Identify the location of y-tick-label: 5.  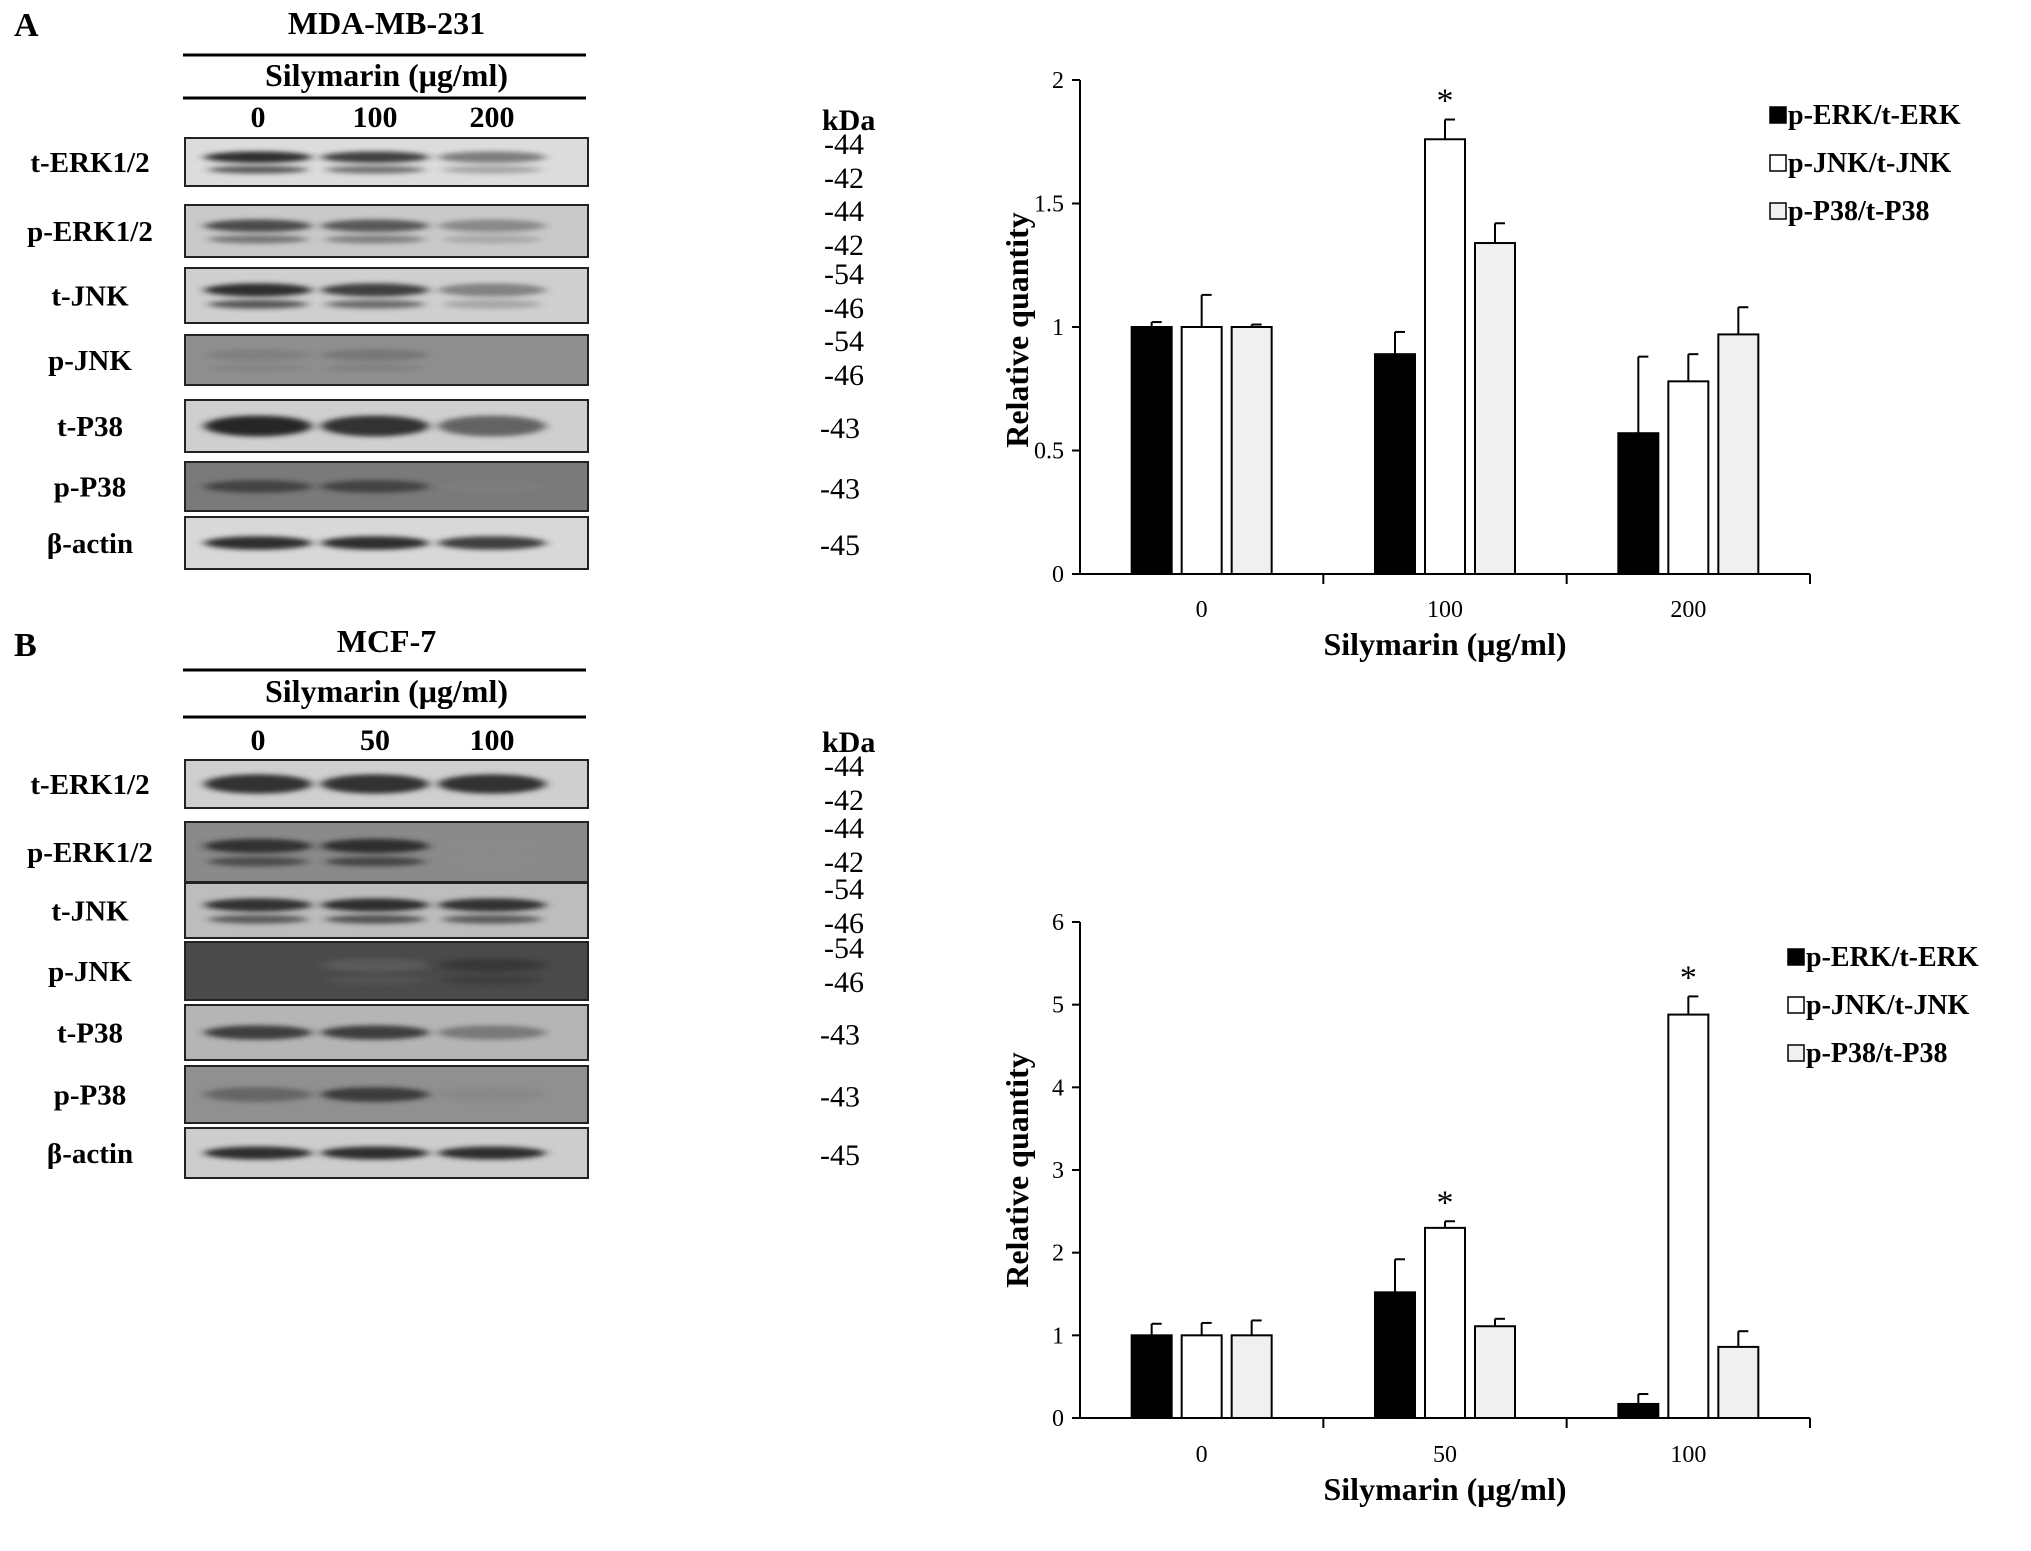
(1058, 1006).